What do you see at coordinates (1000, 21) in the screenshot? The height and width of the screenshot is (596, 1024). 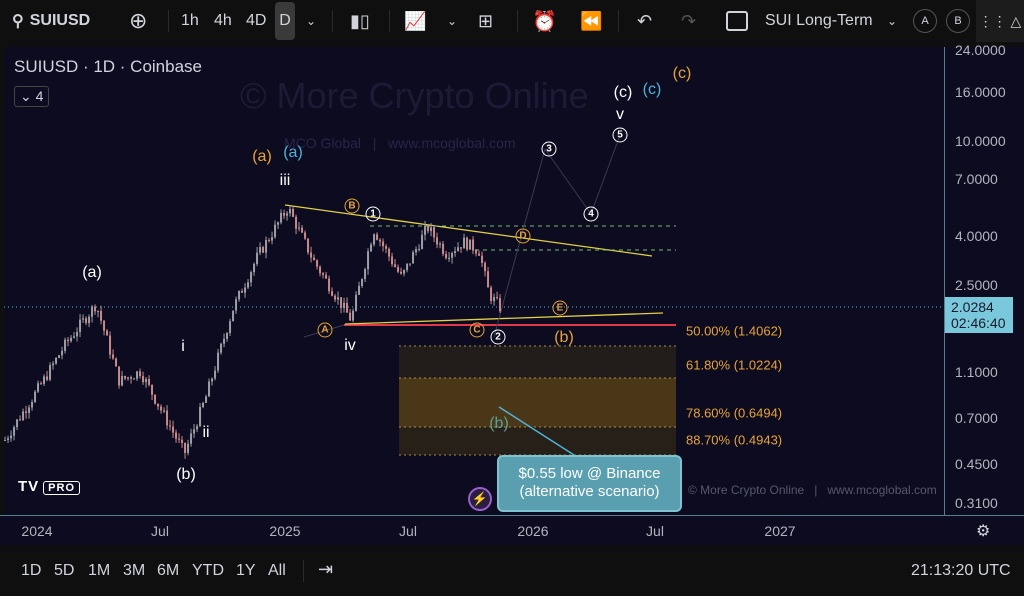 I see `drawing-panel-handle-icon: ⋮⋮ △` at bounding box center [1000, 21].